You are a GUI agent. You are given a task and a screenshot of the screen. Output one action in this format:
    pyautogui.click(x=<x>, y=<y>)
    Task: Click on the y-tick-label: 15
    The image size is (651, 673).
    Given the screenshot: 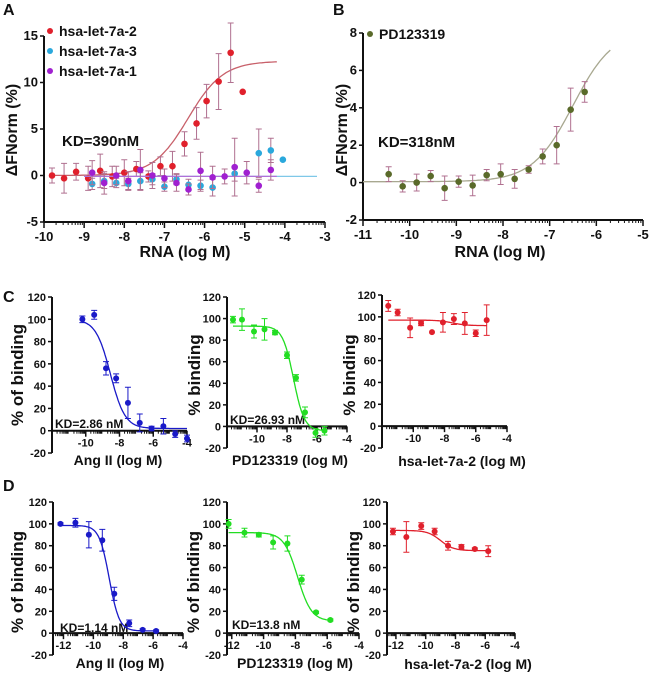 What is the action you would take?
    pyautogui.click(x=31, y=35)
    